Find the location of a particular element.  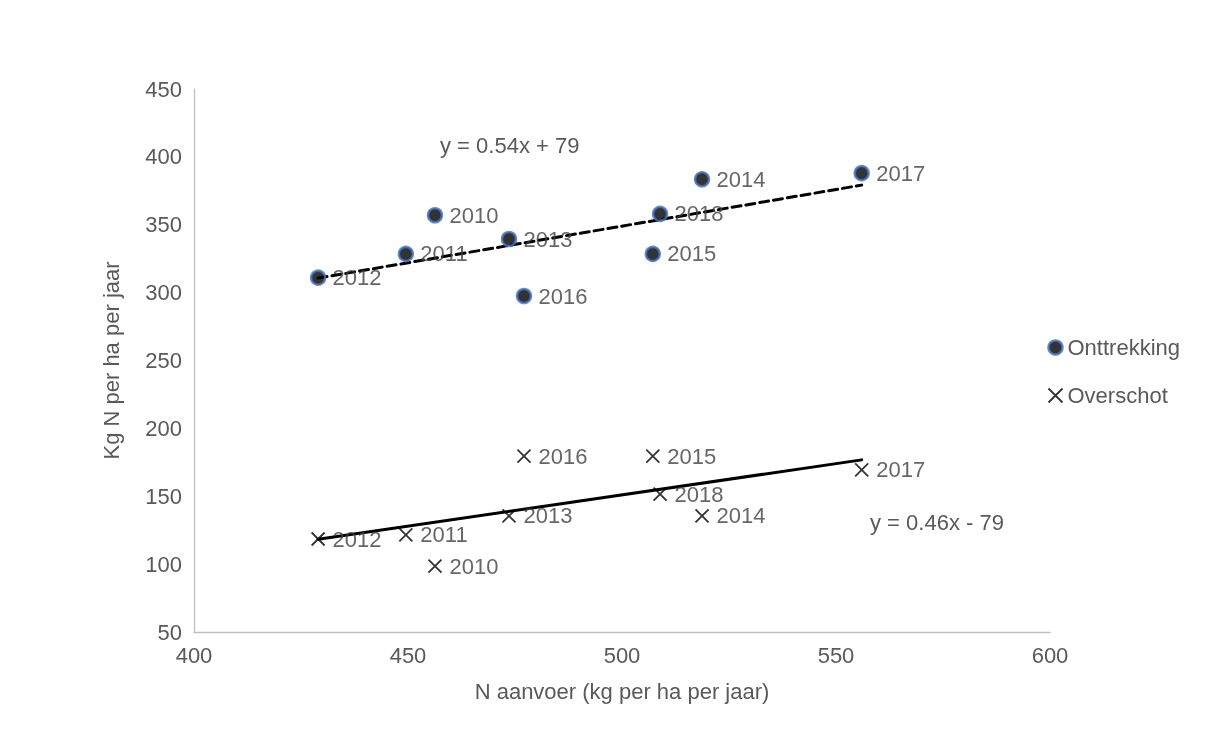

annotation: 2013 is located at coordinates (548, 516).